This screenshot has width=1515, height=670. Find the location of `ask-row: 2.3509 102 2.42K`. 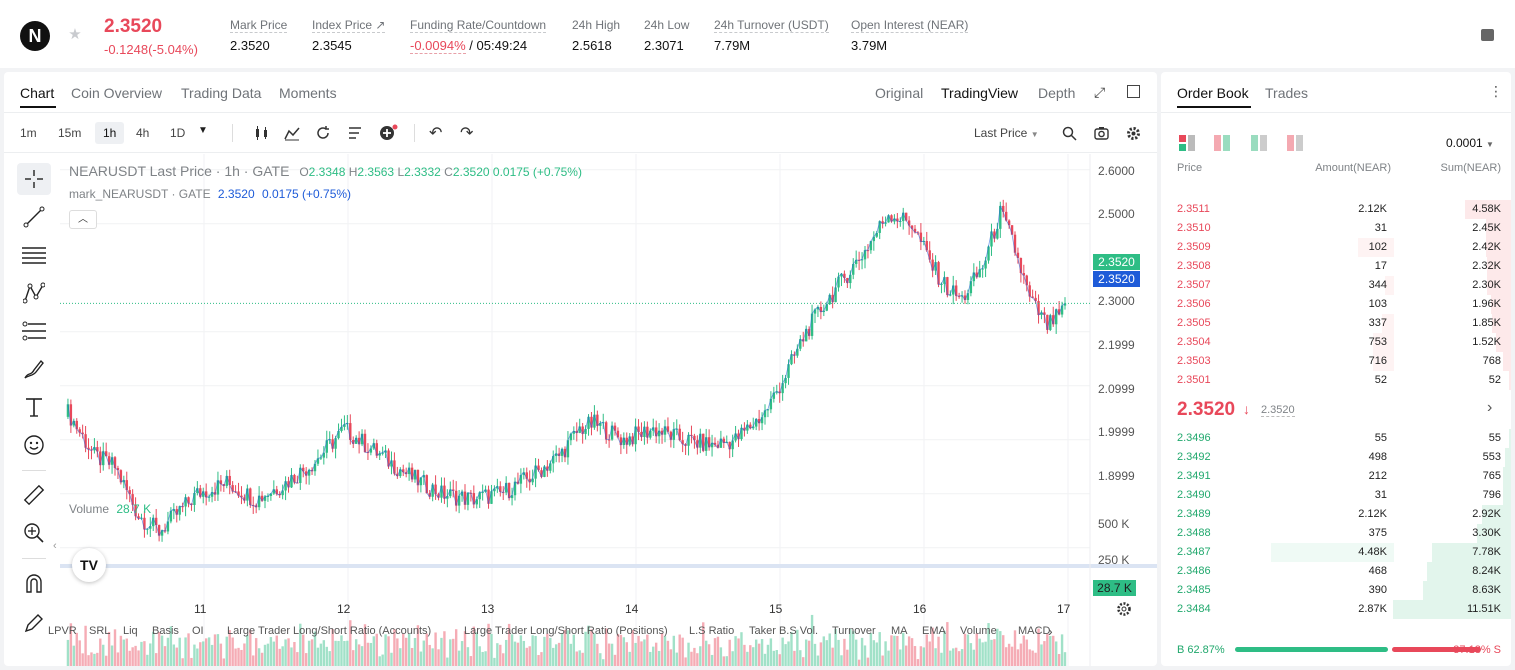

ask-row: 2.3509 102 2.42K is located at coordinates (1336, 247).